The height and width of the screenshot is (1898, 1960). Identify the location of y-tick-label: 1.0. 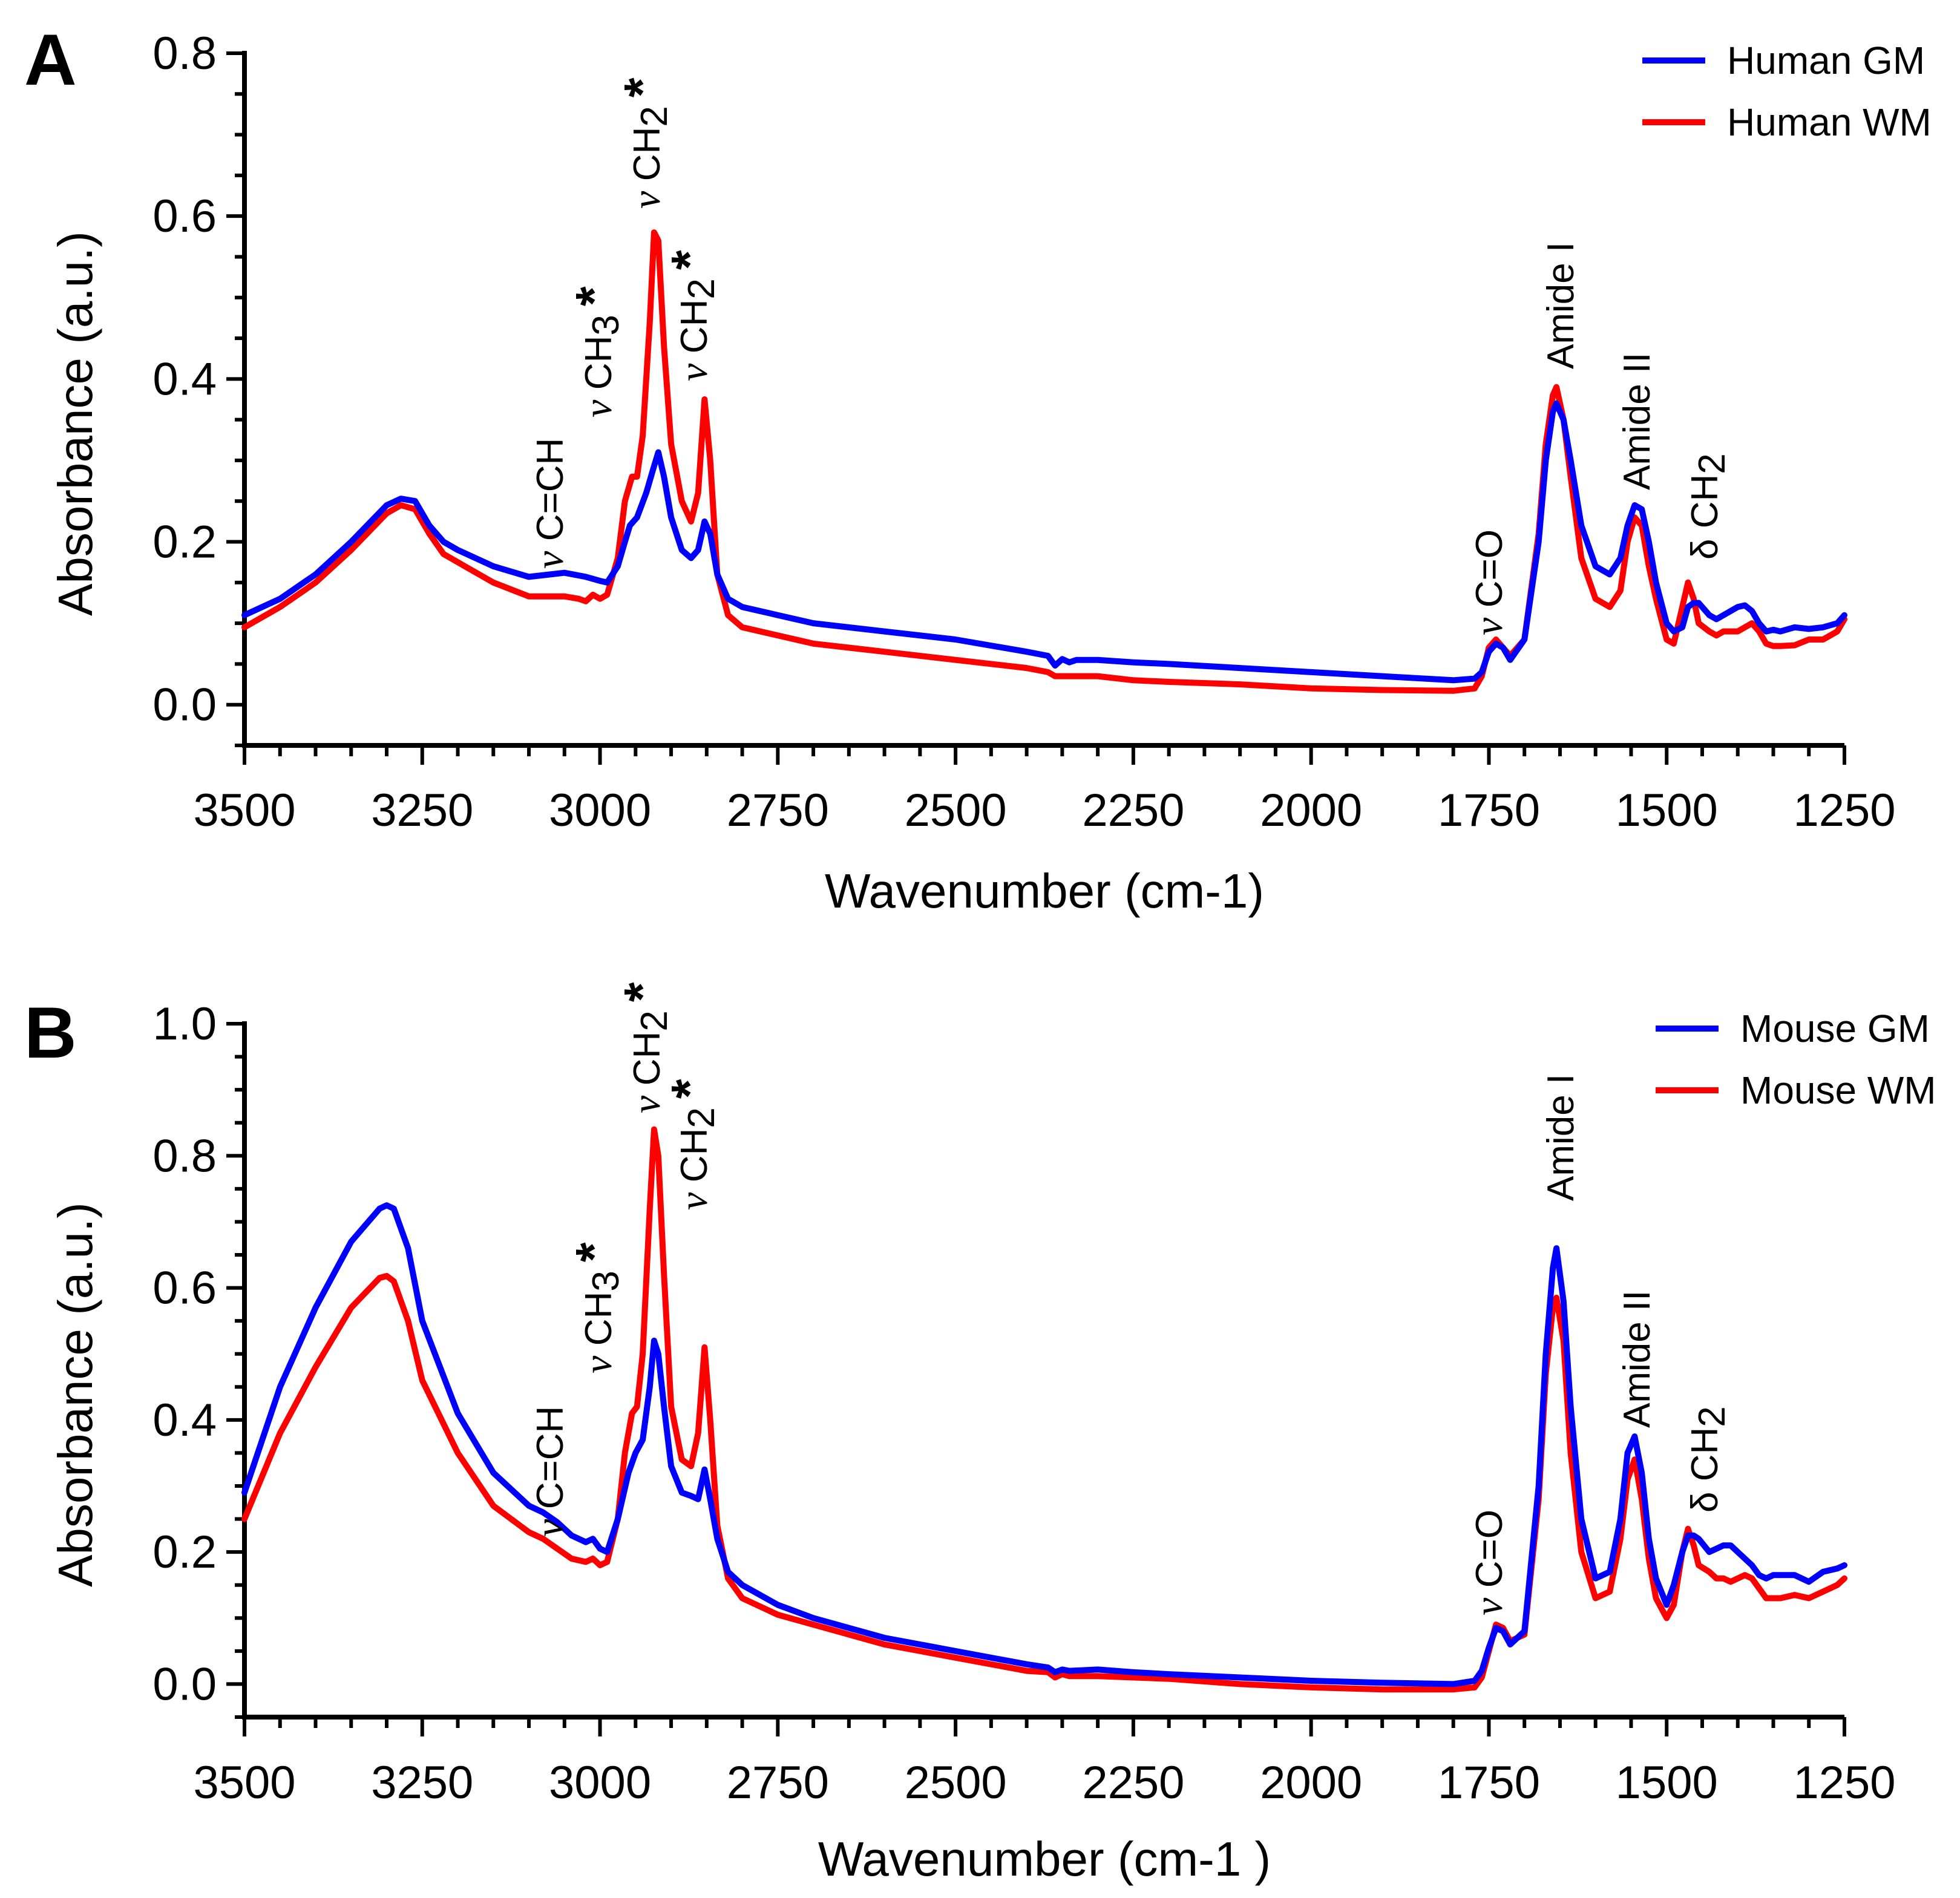
(184, 1024).